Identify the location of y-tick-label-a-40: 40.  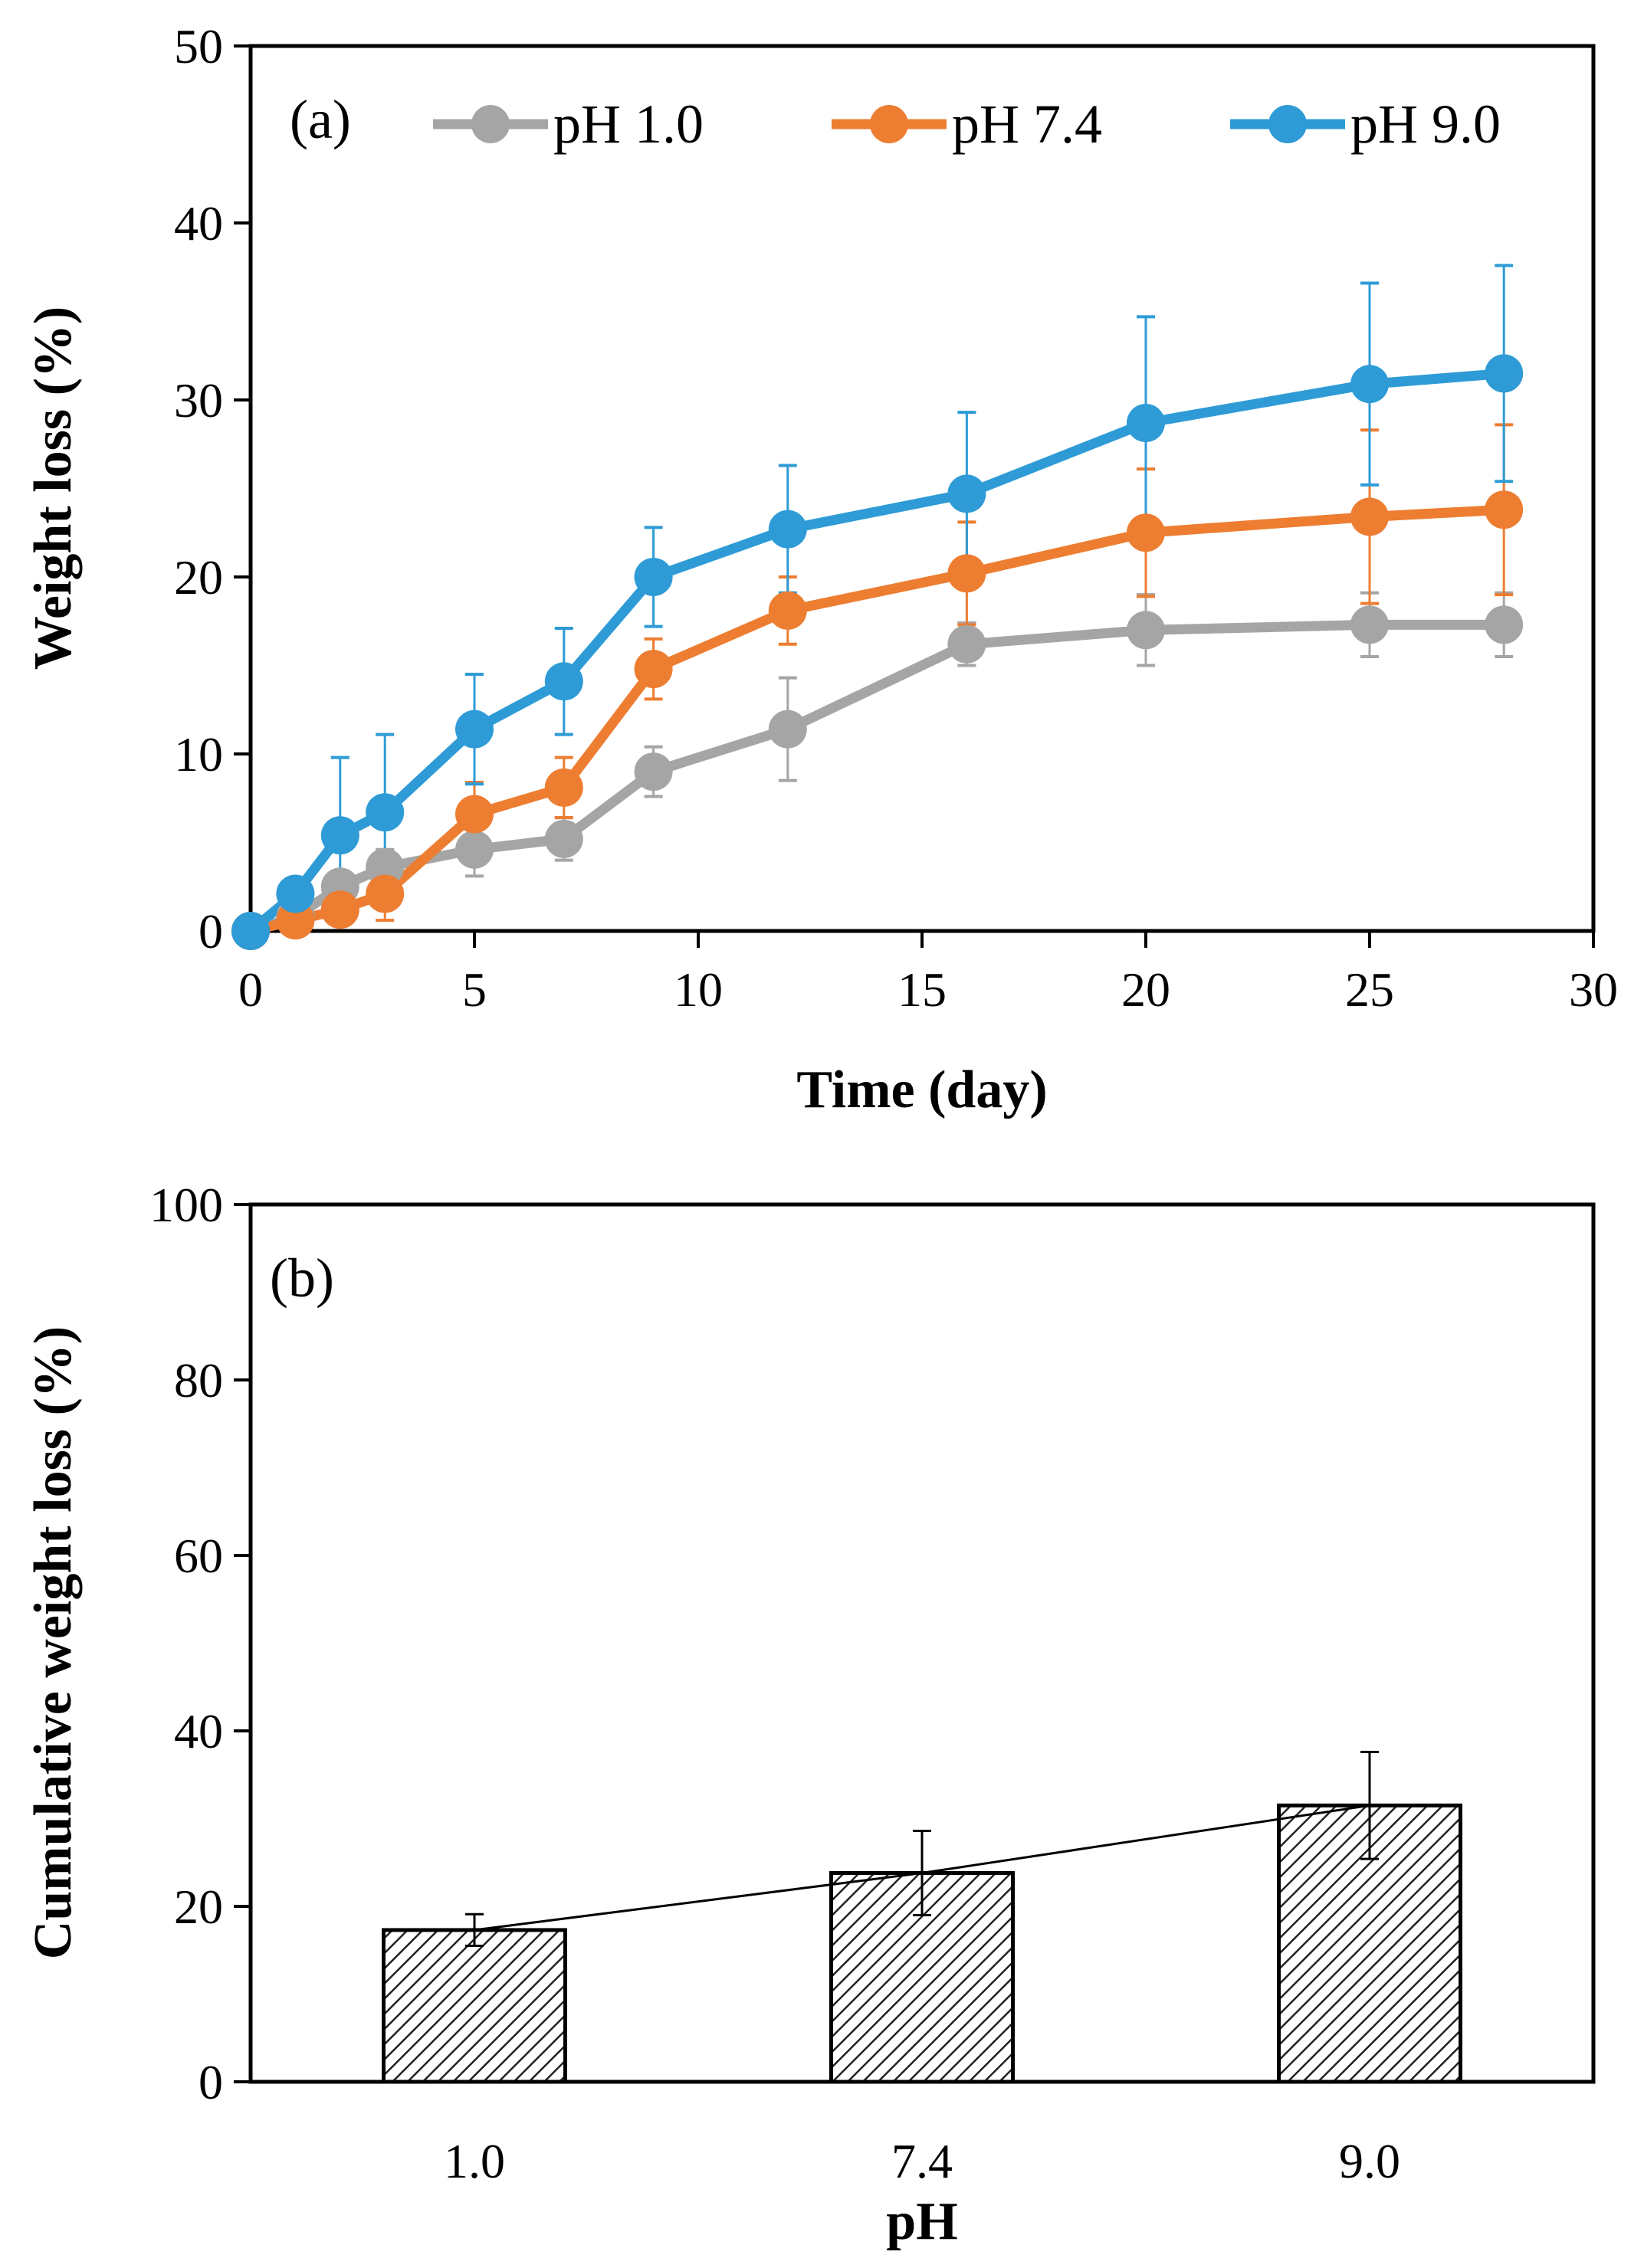
(198, 223).